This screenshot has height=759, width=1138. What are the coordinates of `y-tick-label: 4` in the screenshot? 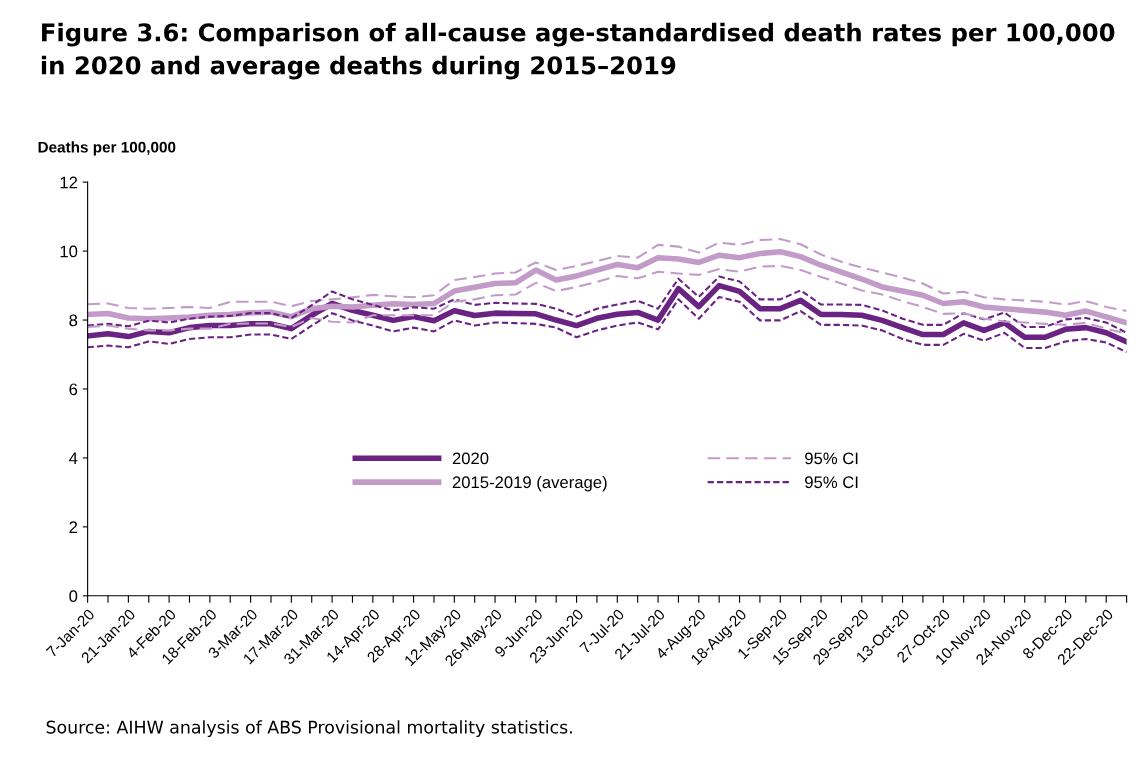 It's located at (73, 458).